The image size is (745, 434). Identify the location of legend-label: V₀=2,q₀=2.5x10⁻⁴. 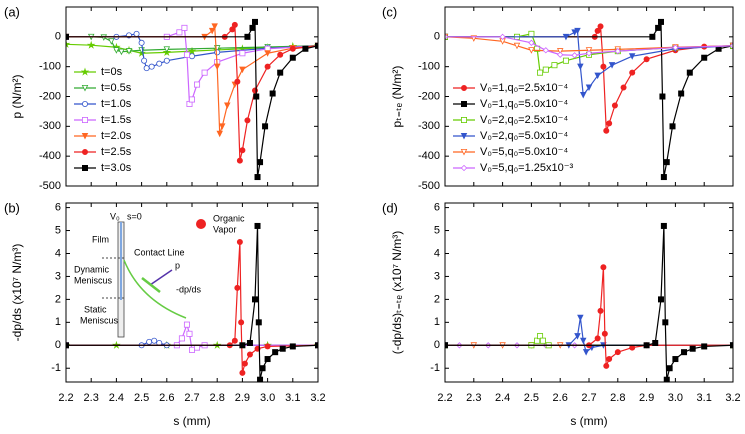
(524, 120).